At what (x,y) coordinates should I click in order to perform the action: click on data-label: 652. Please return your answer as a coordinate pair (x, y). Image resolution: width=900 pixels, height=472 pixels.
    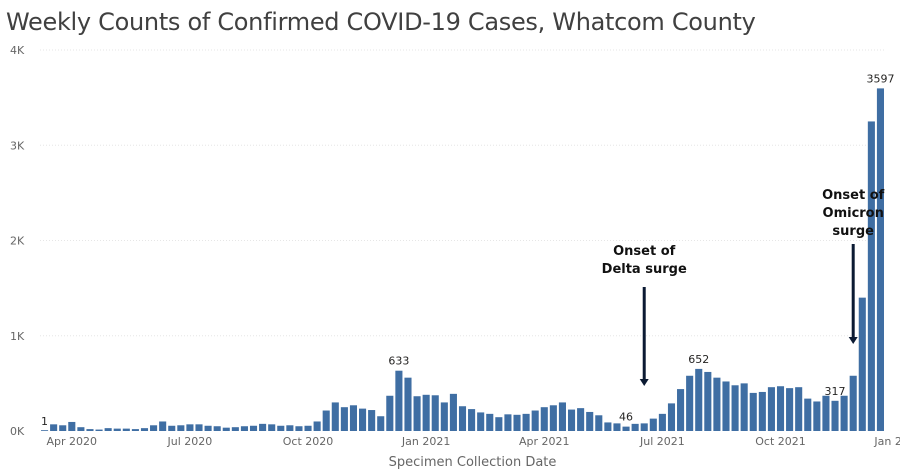
    Looking at the image, I should click on (698, 359).